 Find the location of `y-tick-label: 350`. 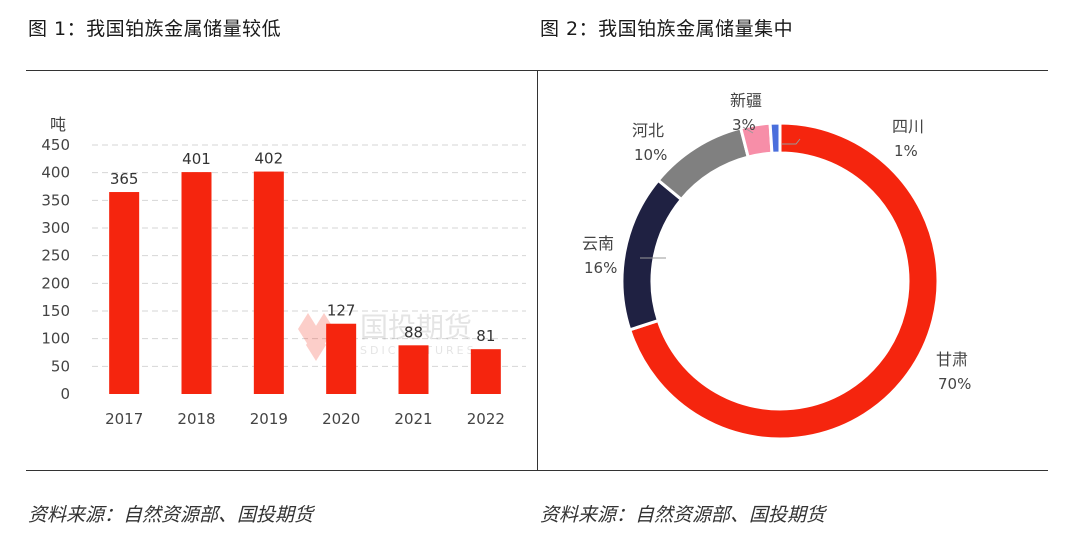

y-tick-label: 350 is located at coordinates (55, 200).